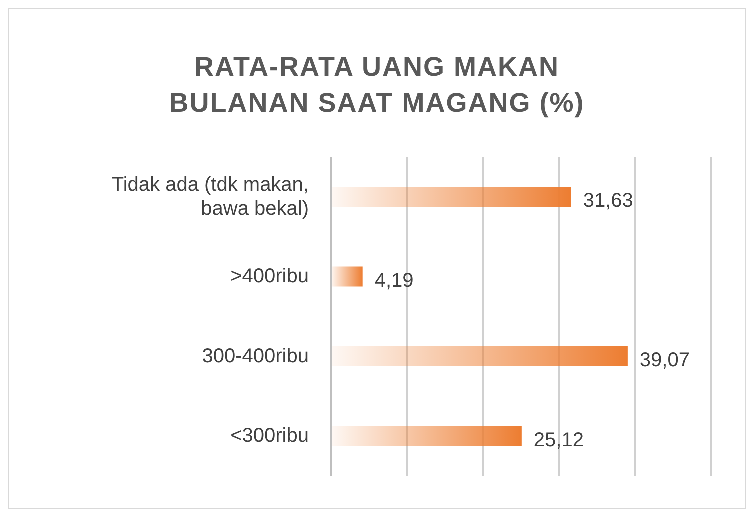  Describe the element at coordinates (394, 281) in the screenshot. I see `data-label: 4,19` at that location.